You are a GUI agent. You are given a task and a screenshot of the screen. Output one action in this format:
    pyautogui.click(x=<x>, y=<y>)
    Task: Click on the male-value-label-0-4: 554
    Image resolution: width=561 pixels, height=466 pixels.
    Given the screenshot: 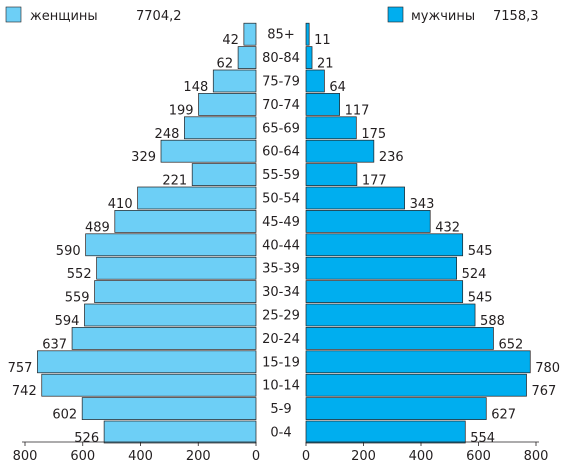 What is the action you would take?
    pyautogui.click(x=482, y=438)
    